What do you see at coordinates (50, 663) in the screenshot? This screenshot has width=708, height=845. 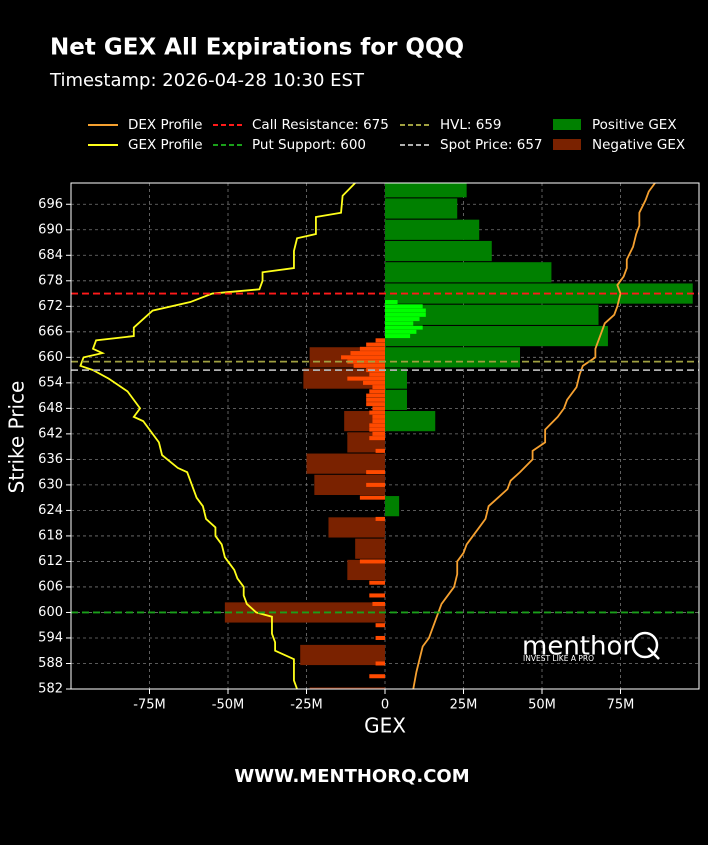 I see `y-tick-label: 588` at bounding box center [50, 663].